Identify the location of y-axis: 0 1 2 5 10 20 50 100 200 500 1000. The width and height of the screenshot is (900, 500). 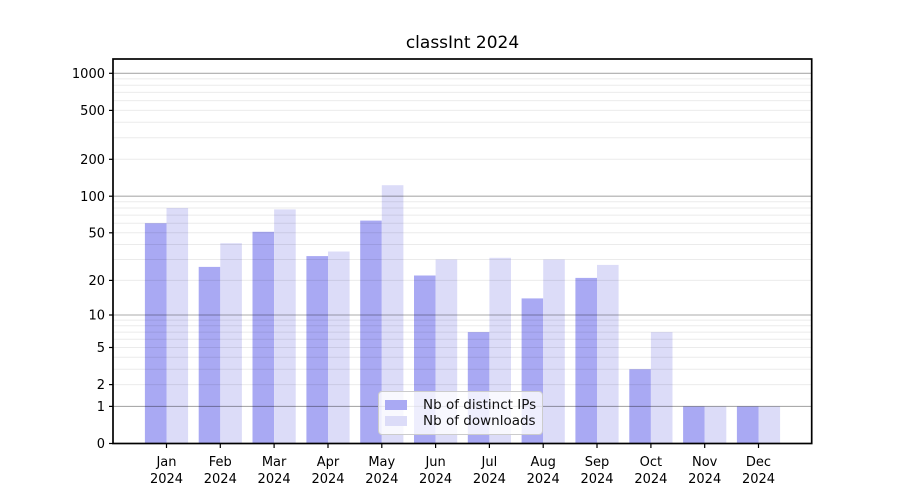
(92, 259).